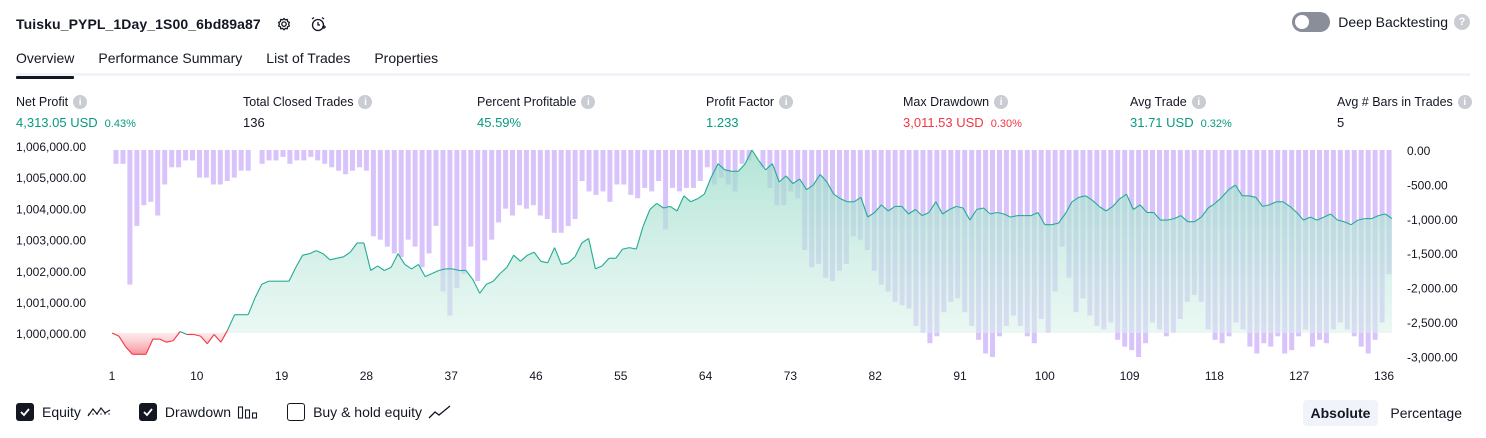 The width and height of the screenshot is (1486, 438). Describe the element at coordinates (1045, 376) in the screenshot. I see `x-axis-tick: 100` at that location.